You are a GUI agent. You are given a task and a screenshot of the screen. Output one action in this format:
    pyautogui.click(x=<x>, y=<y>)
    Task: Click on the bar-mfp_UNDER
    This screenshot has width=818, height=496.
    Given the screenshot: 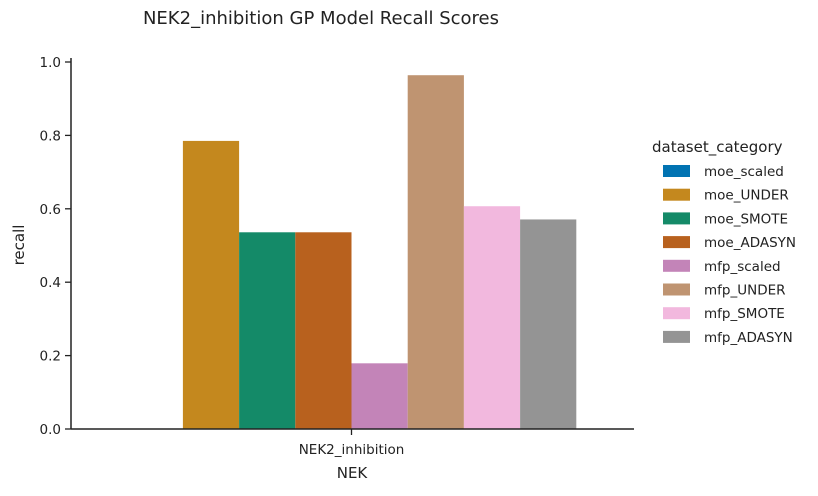 What is the action you would take?
    pyautogui.click(x=435, y=252)
    